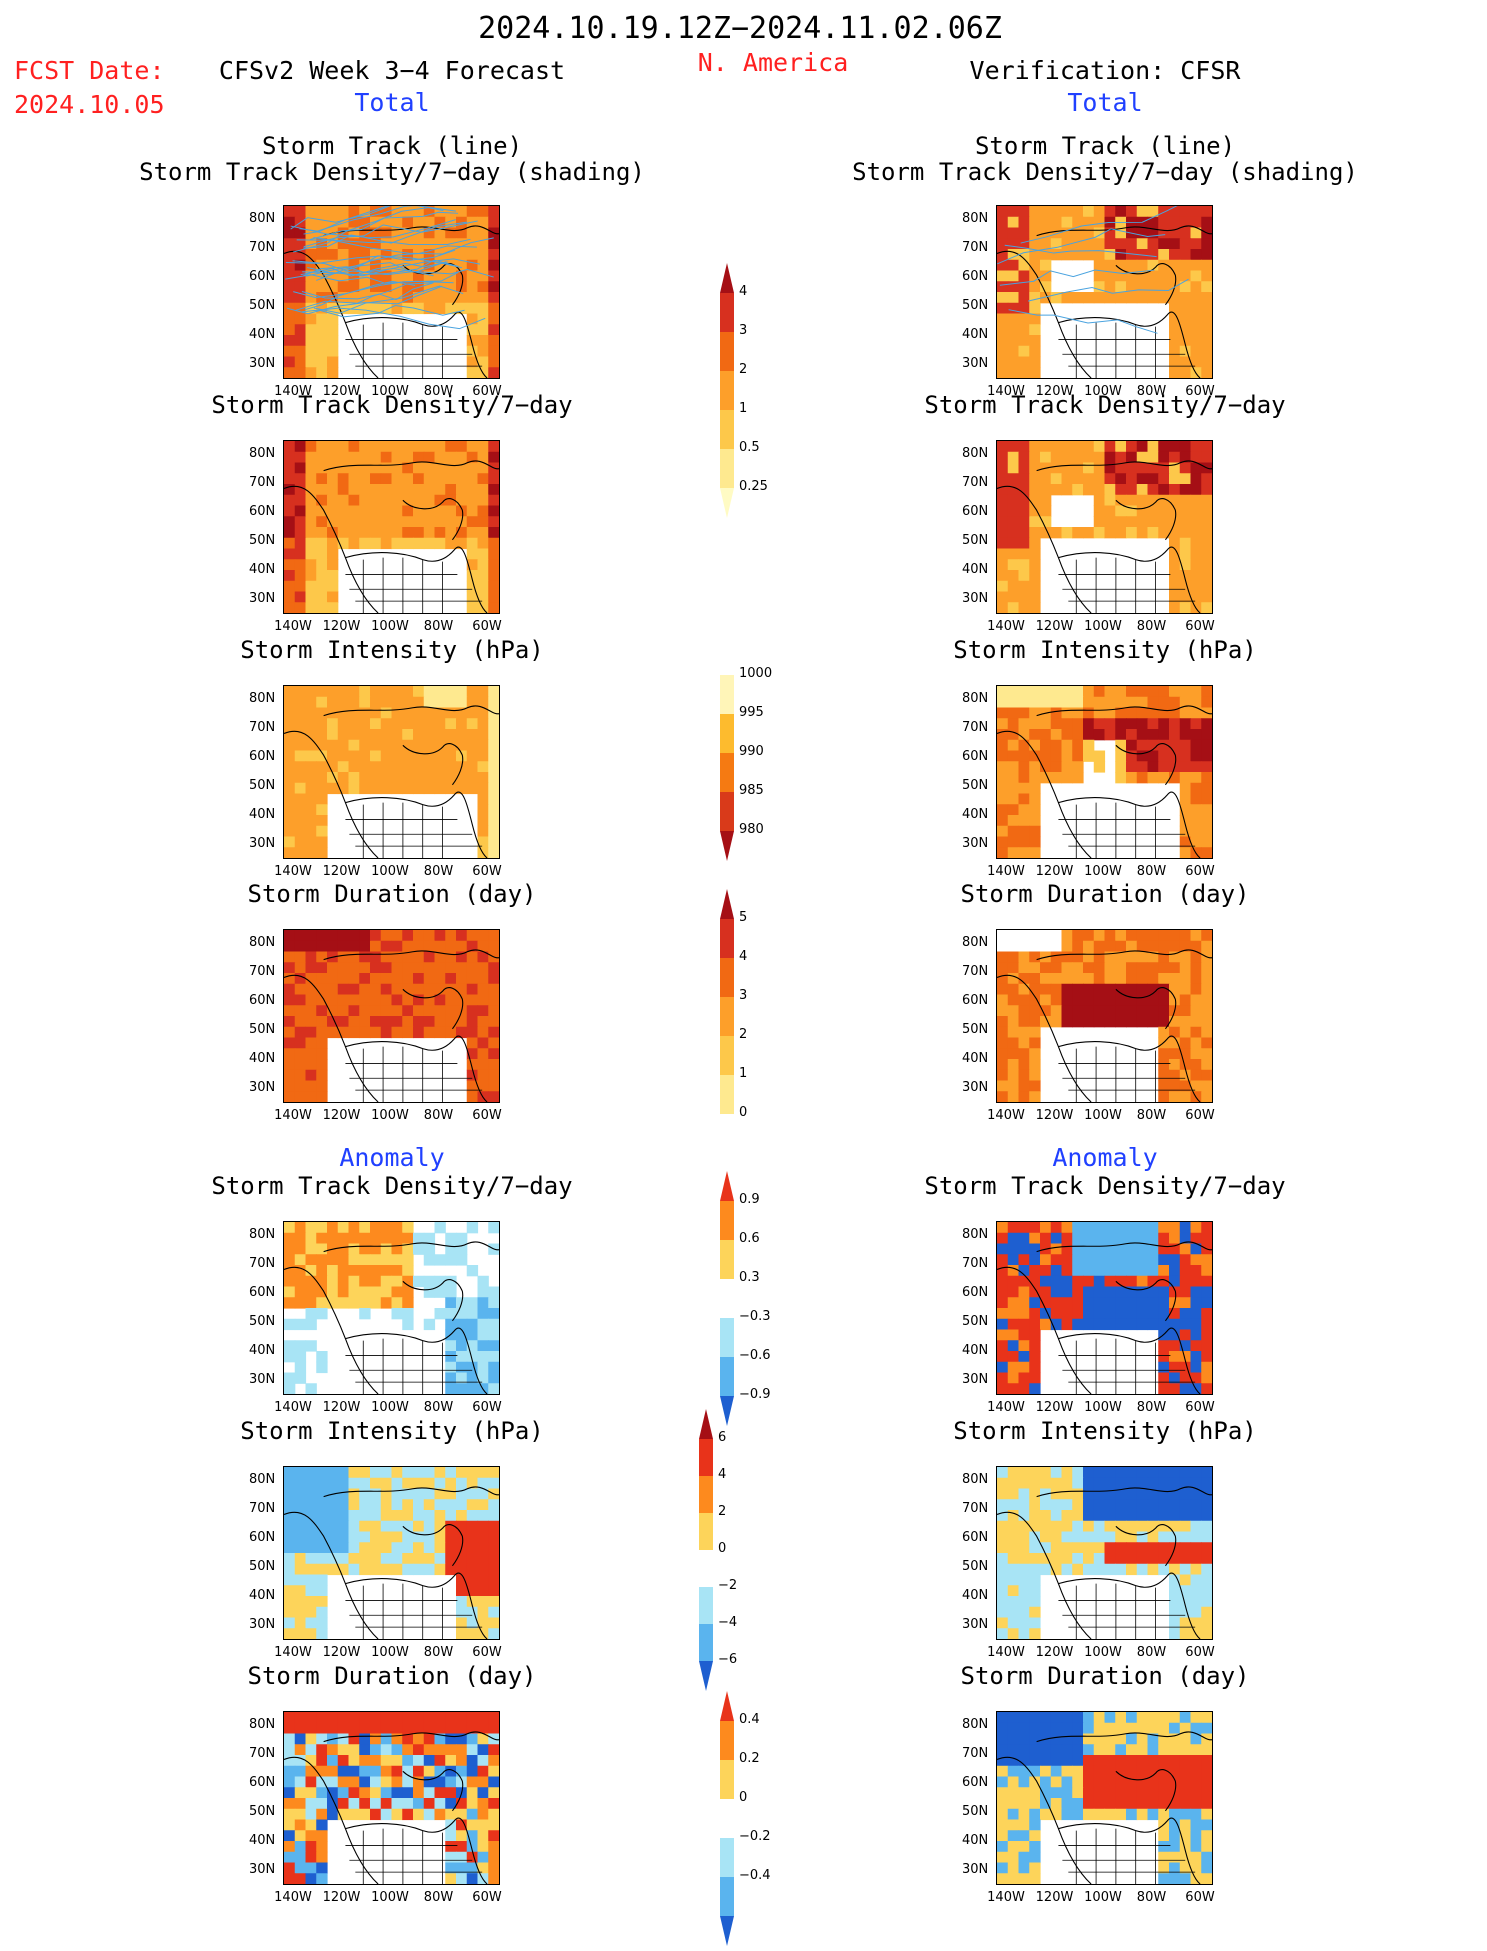 The image size is (1487, 1951). What do you see at coordinates (706, 1552) in the screenshot?
I see `colorbar-intensity-anom` at bounding box center [706, 1552].